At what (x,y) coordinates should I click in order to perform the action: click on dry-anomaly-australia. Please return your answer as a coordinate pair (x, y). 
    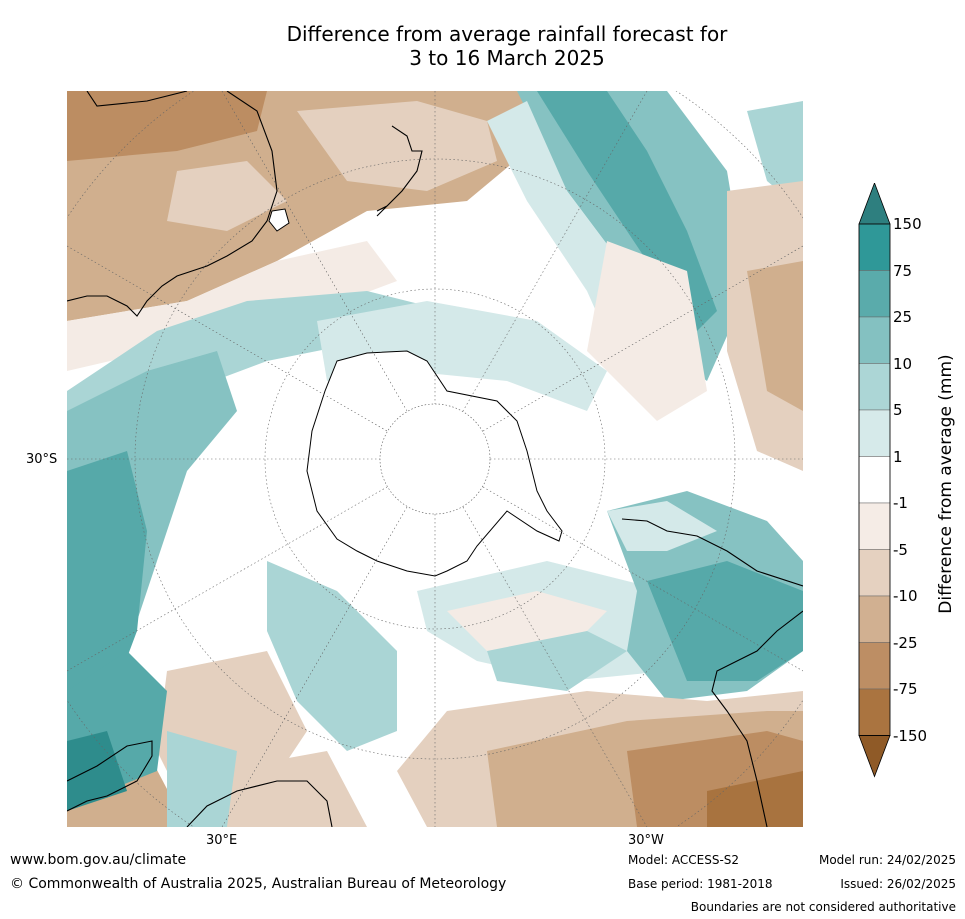
    Looking at the image, I should click on (302, 231).